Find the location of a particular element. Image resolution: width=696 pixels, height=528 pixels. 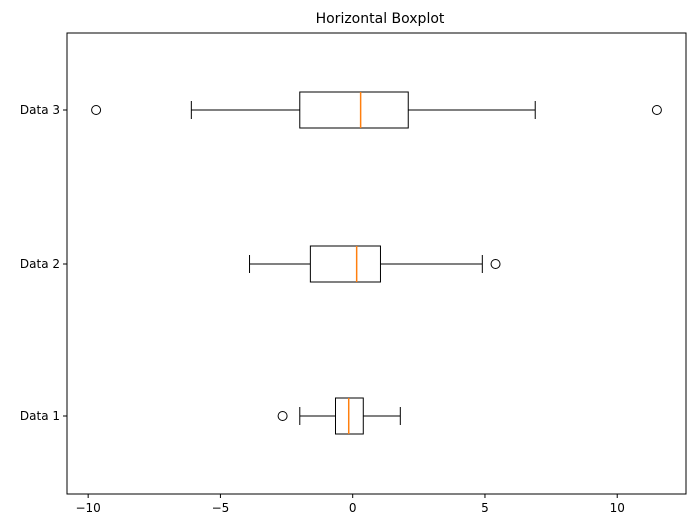

series-2-box is located at coordinates (345, 264).